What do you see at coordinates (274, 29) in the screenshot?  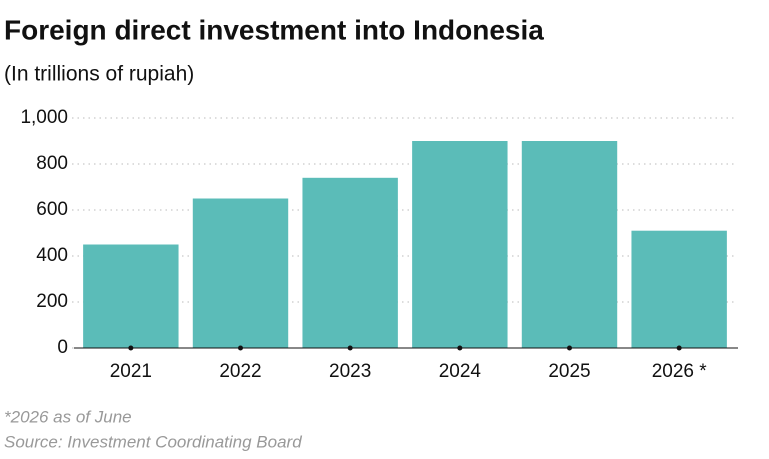 I see `chart-title: Foreign direct investment into Indonesia` at bounding box center [274, 29].